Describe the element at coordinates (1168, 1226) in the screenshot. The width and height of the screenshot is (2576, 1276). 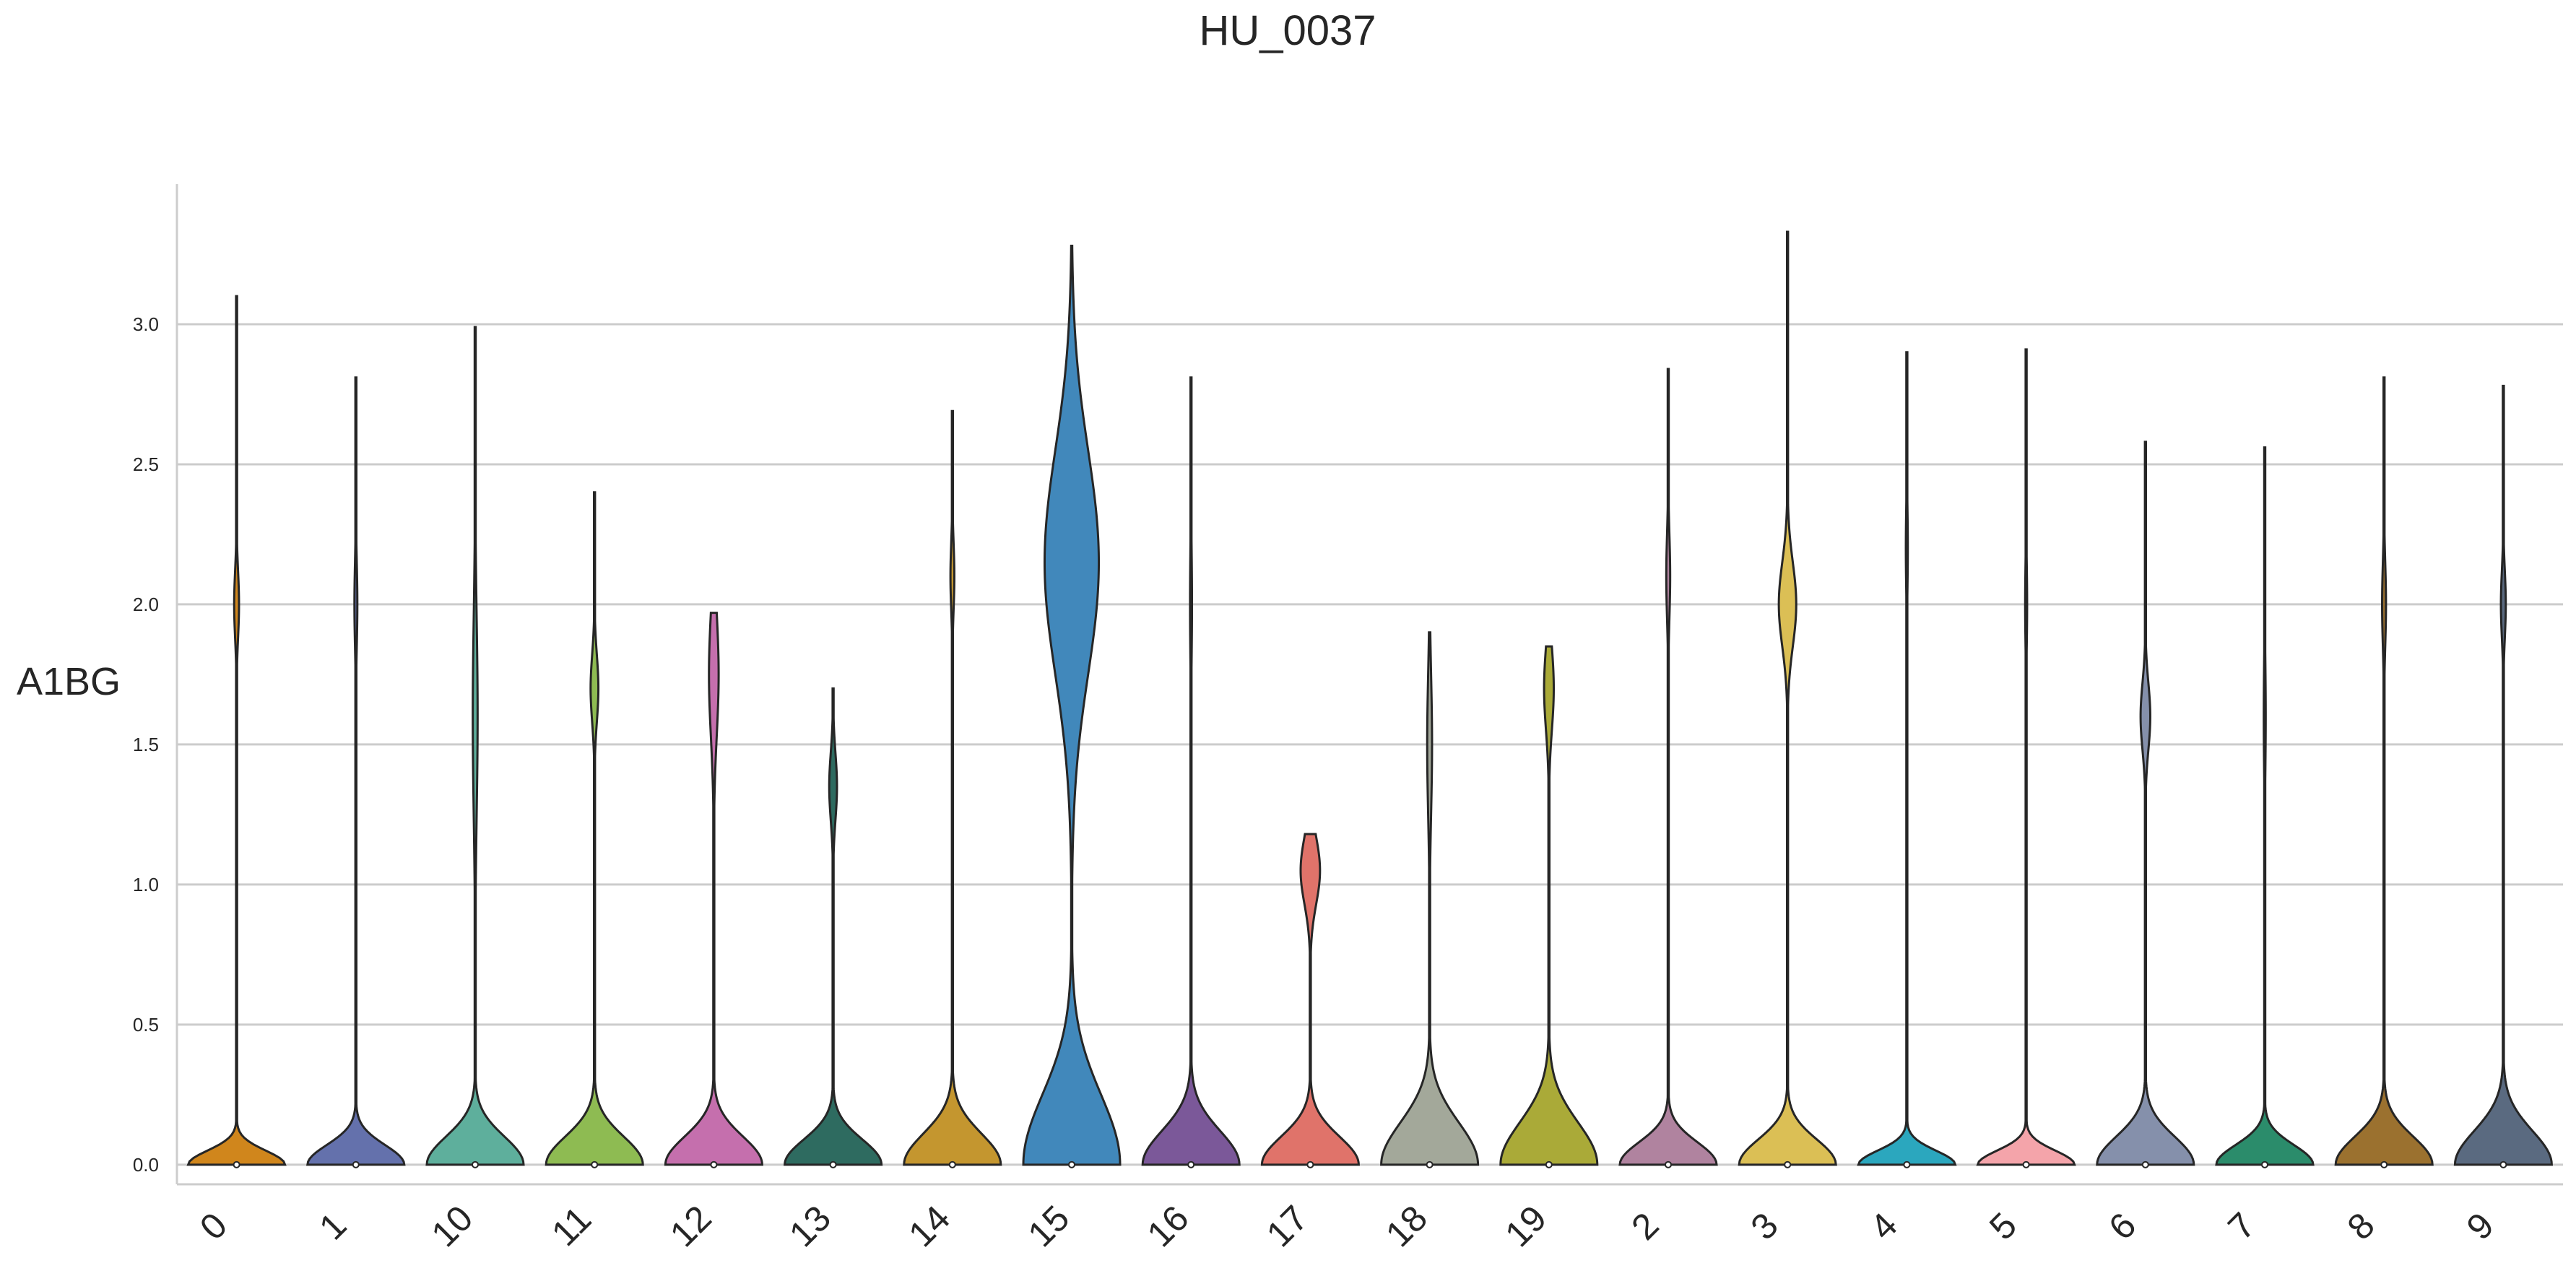
I see `x-tick-label: 16` at that location.